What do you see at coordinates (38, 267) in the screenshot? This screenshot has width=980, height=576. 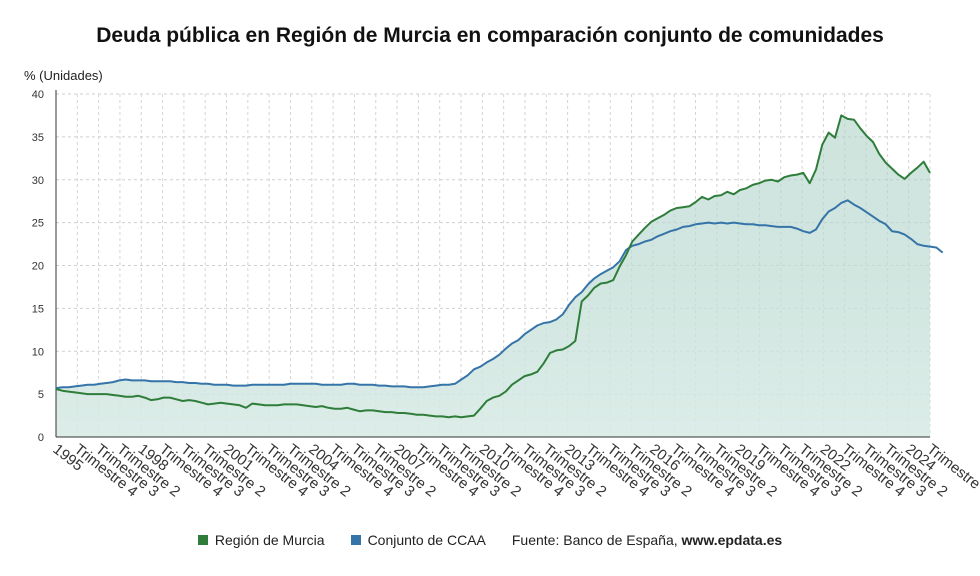 I see `y-tick-label: 20` at bounding box center [38, 267].